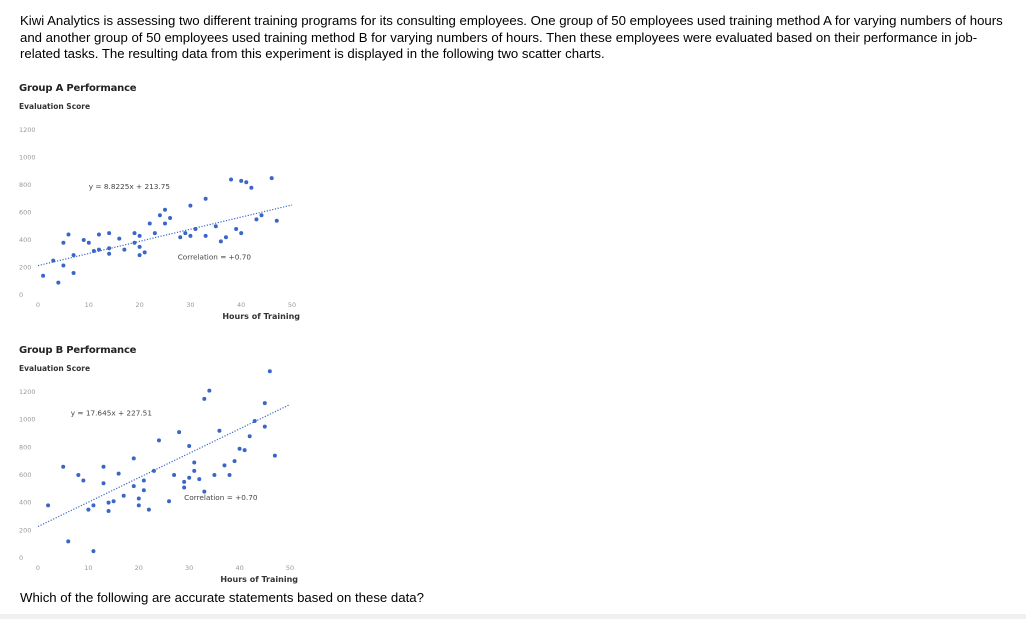 The image size is (1026, 619). I want to click on chart-b-ytick: 0, so click(21, 558).